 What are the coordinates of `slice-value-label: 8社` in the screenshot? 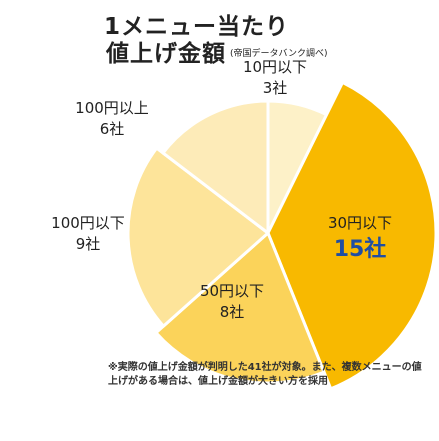 It's located at (232, 312).